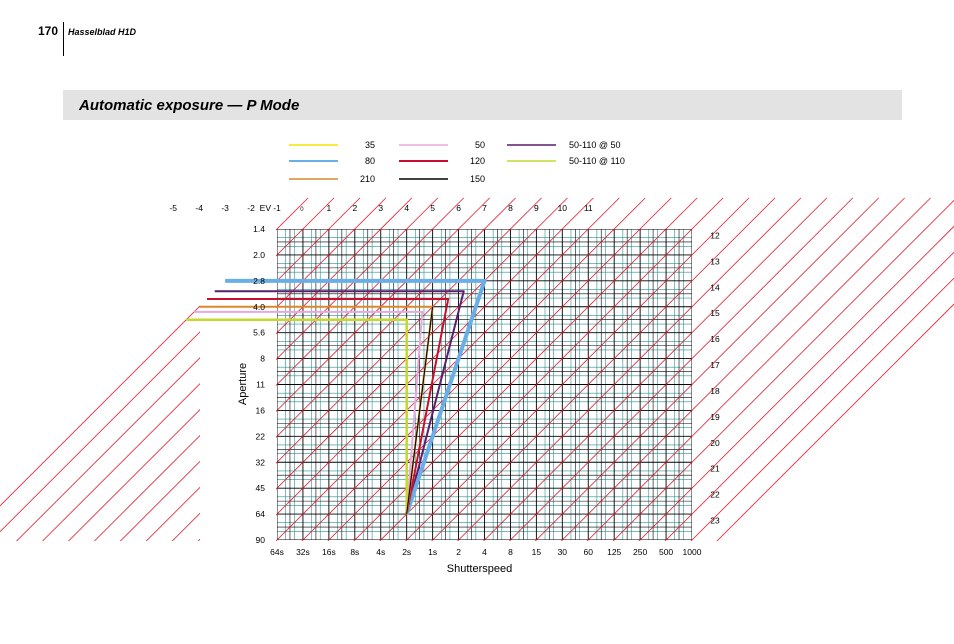 The height and width of the screenshot is (644, 954). What do you see at coordinates (715, 391) in the screenshot?
I see `ev-right-tick-label: 18` at bounding box center [715, 391].